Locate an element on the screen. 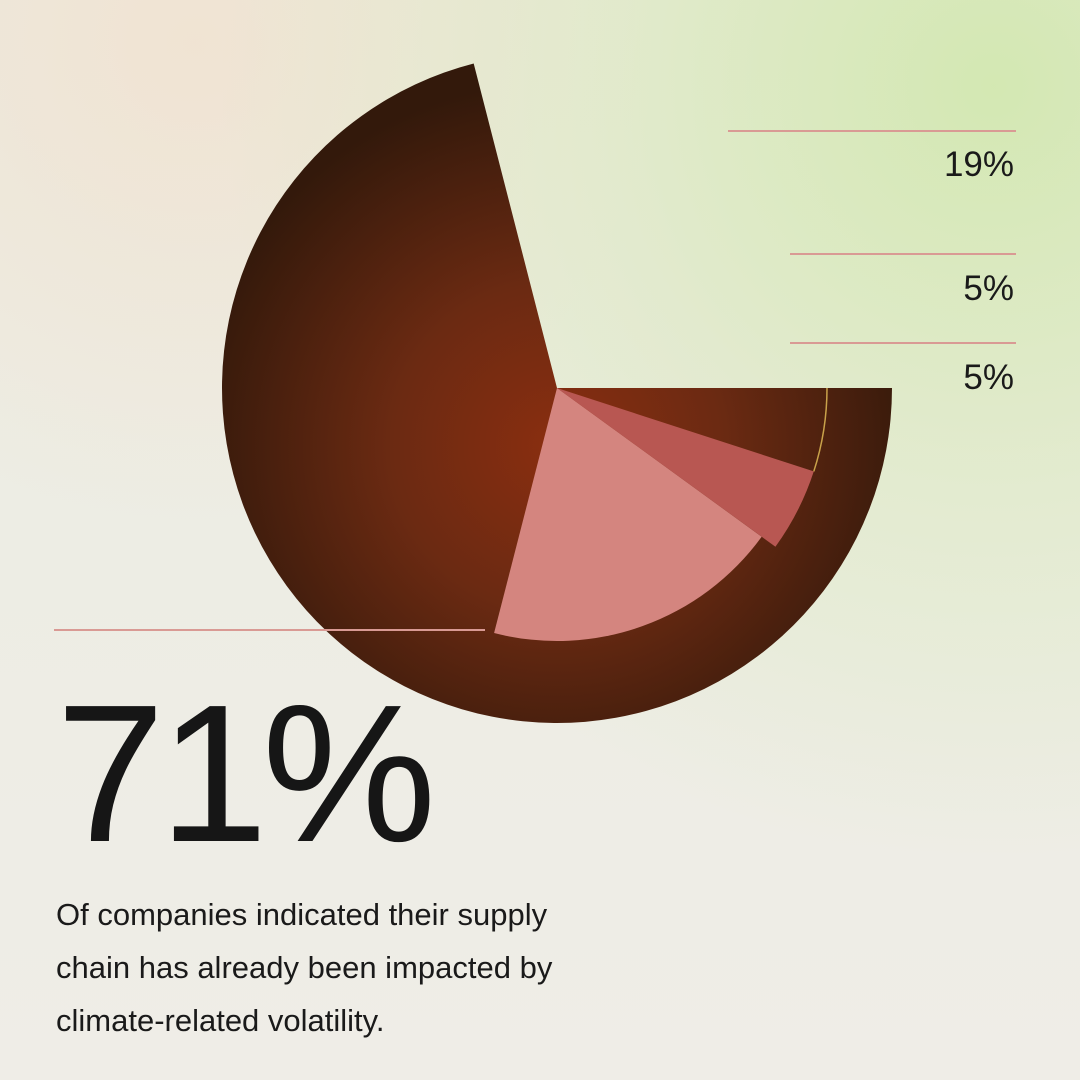 Image resolution: width=1080 pixels, height=1080 pixels. slice-5-percent-b-outline is located at coordinates (820, 429).